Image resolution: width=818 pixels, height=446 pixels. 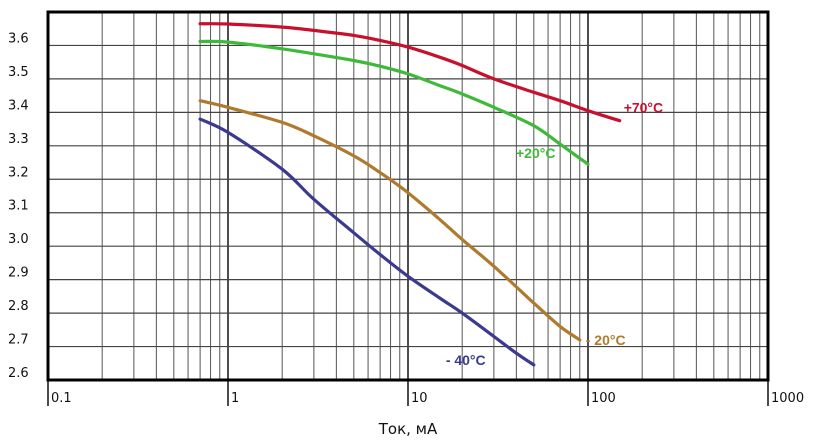 I want to click on y-tick-label: 3.3, so click(x=18, y=139).